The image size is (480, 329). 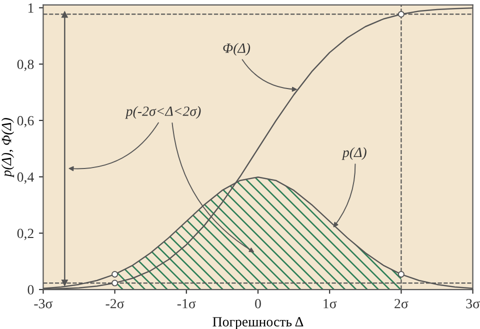 I want to click on annotation: Φ(Δ), so click(x=236, y=49).